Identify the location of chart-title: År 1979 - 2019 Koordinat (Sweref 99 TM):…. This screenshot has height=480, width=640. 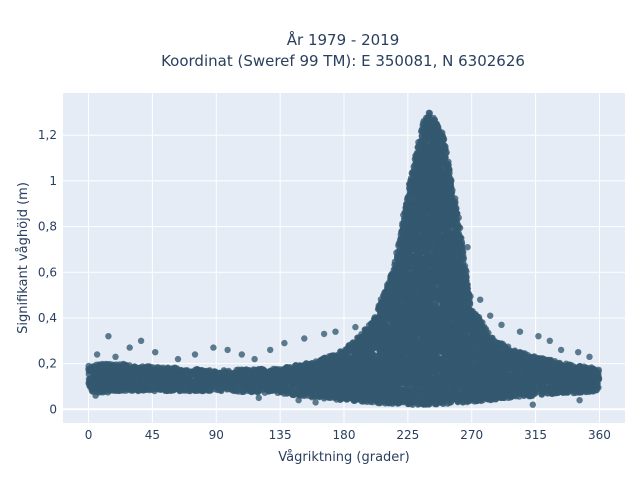
(343, 50).